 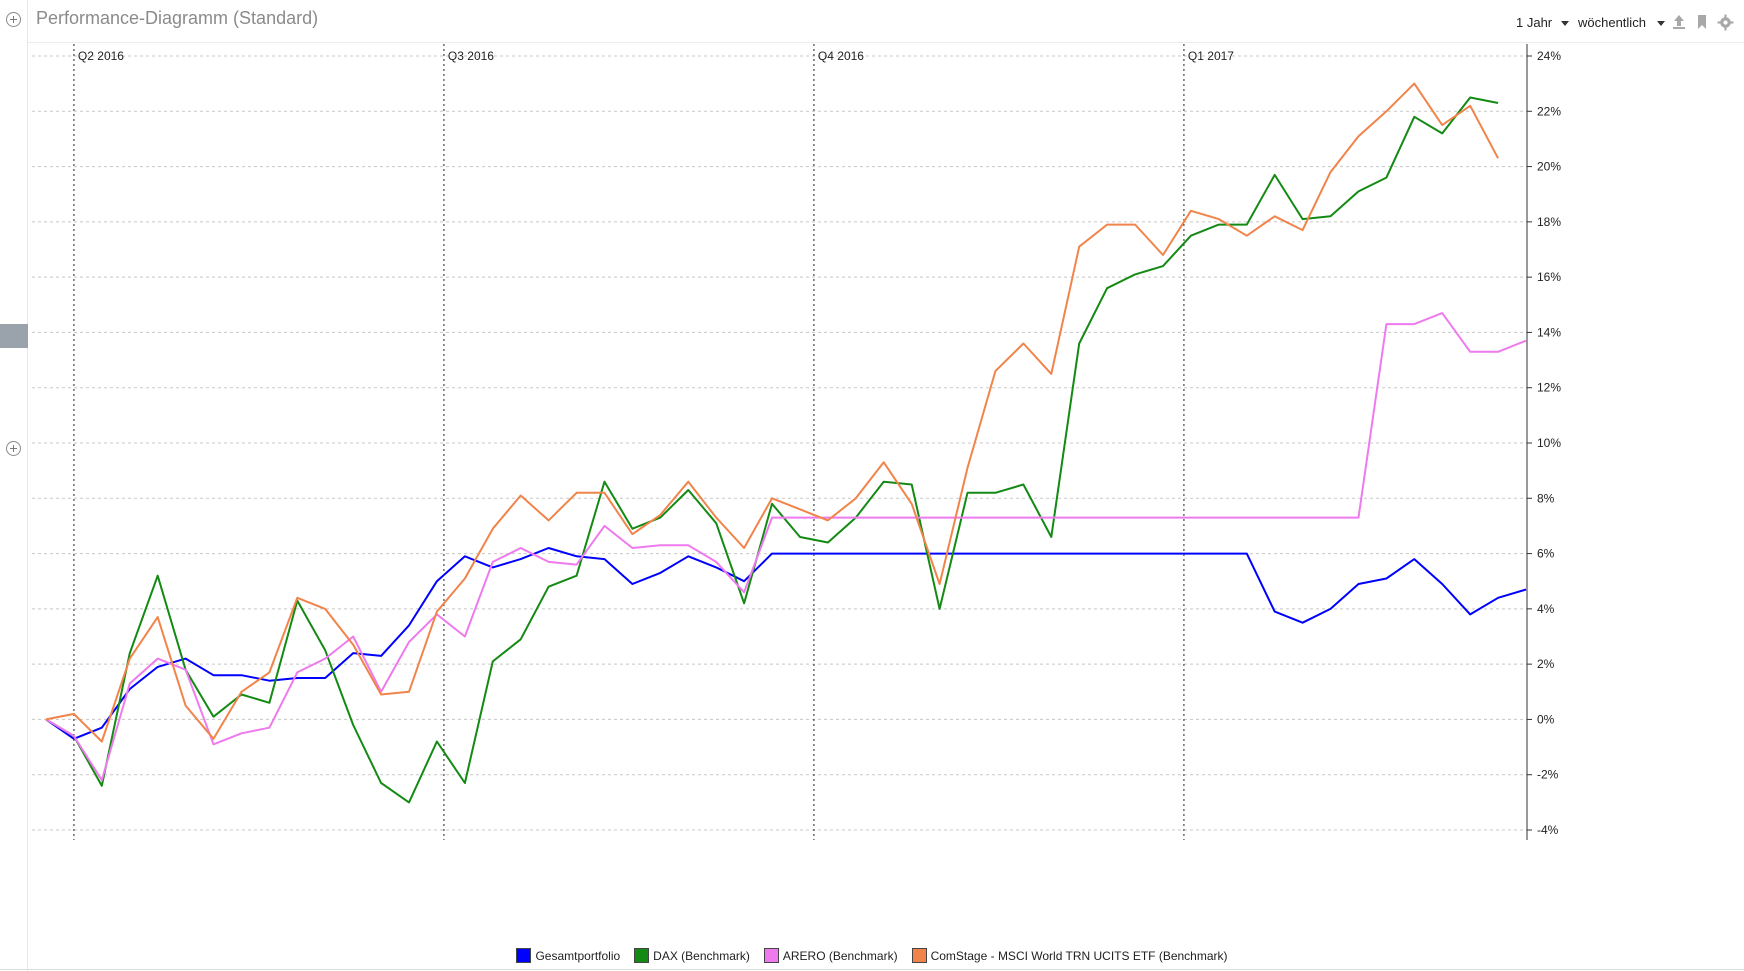 I want to click on page-title: Performance-Diagramm (Standard), so click(x=177, y=18).